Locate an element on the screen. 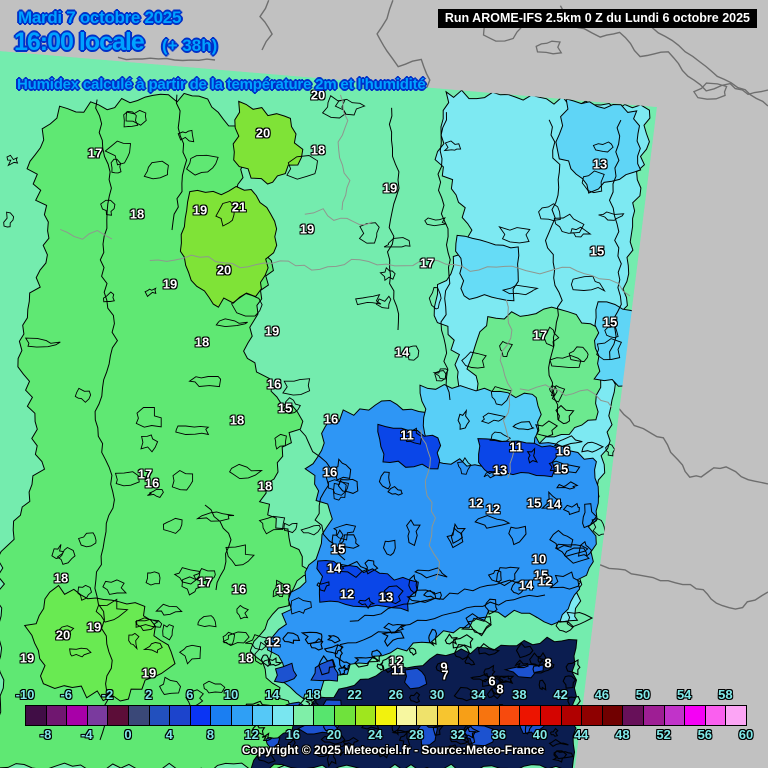 This screenshot has width=768, height=768. scale-tick-label: 0 is located at coordinates (128, 734).